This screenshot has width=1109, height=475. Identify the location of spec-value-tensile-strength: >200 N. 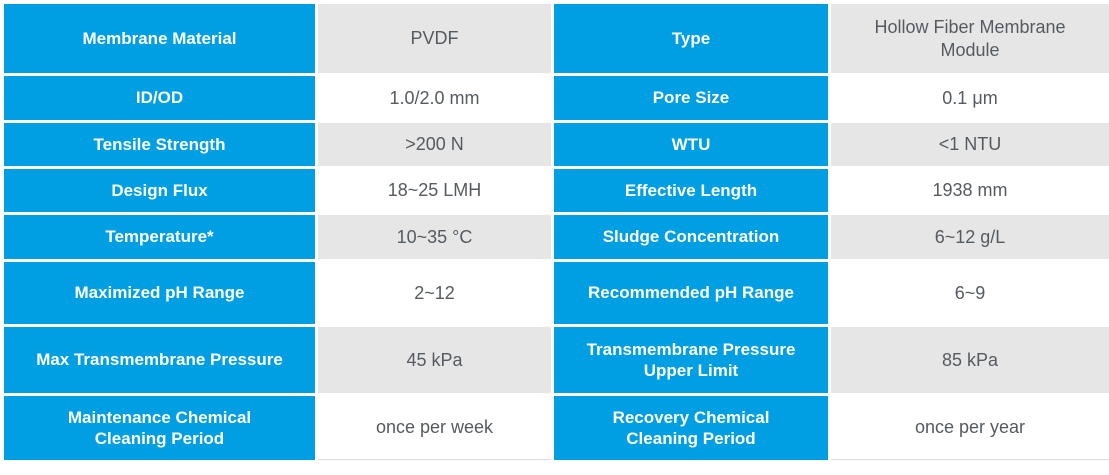
(434, 144).